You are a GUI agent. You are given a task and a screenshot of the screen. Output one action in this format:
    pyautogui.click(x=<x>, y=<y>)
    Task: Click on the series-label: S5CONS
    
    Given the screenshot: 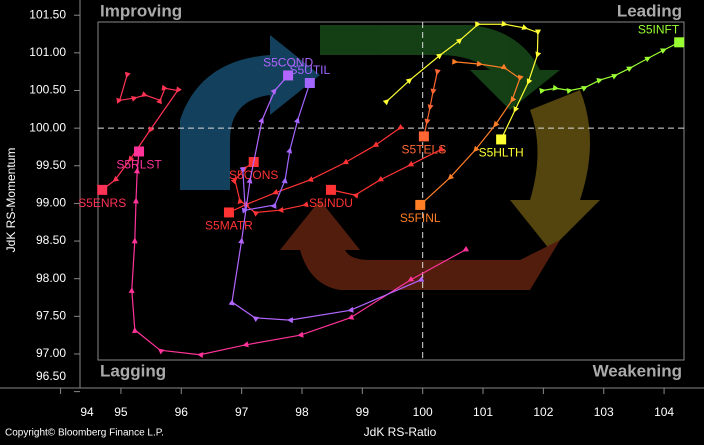 What is the action you would take?
    pyautogui.click(x=253, y=175)
    